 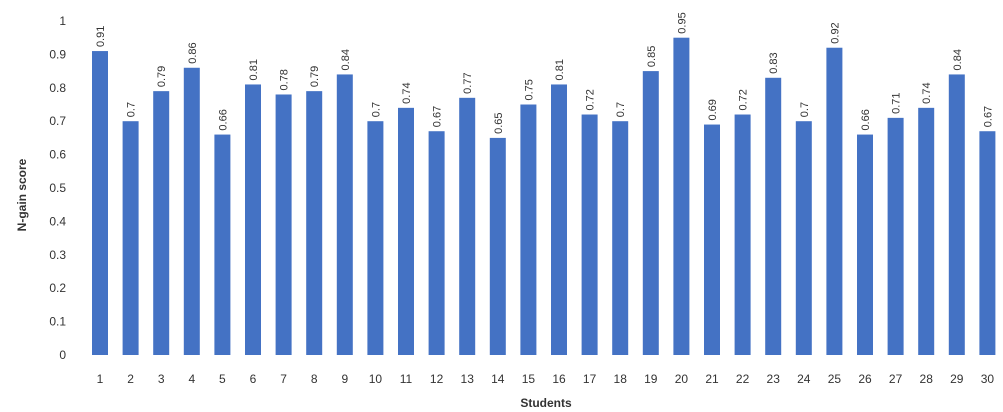 I want to click on y-axis-title: N-gain score, so click(x=22, y=194).